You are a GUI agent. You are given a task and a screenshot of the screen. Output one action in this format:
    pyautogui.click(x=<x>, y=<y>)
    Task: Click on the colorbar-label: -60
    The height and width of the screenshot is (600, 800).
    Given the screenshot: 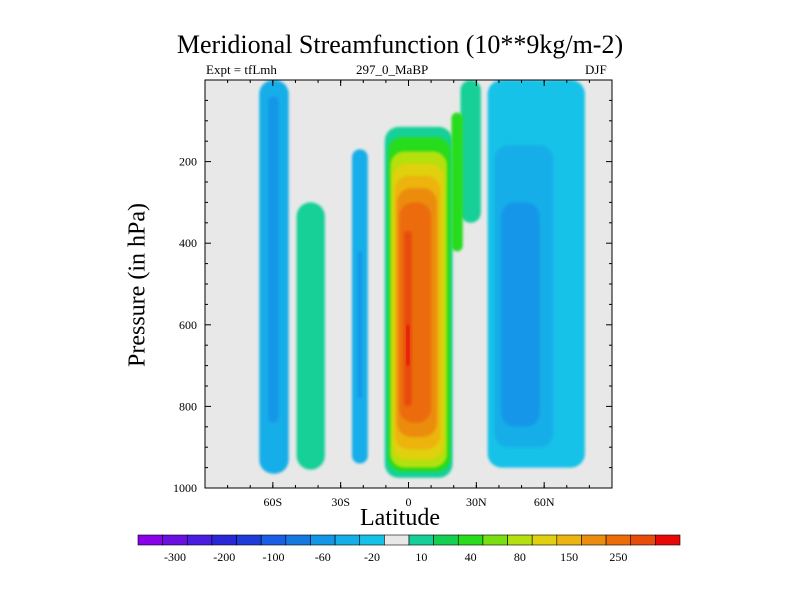 What is the action you would take?
    pyautogui.click(x=323, y=557)
    